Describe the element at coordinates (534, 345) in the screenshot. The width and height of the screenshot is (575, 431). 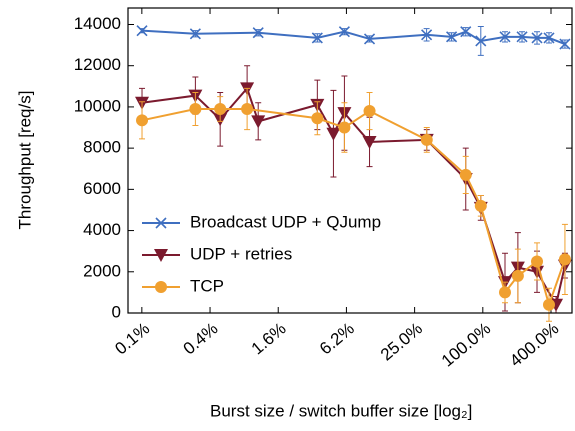
I see `x-tick-label: 400.0%` at that location.